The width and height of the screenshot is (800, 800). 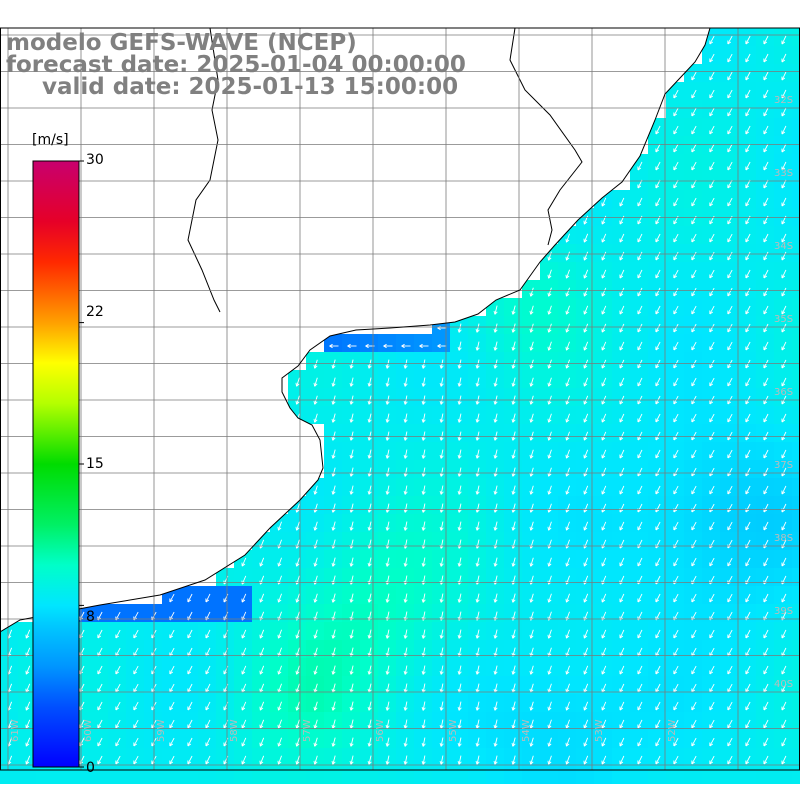 What do you see at coordinates (161, 730) in the screenshot?
I see `lon-label-59w: 59W` at bounding box center [161, 730].